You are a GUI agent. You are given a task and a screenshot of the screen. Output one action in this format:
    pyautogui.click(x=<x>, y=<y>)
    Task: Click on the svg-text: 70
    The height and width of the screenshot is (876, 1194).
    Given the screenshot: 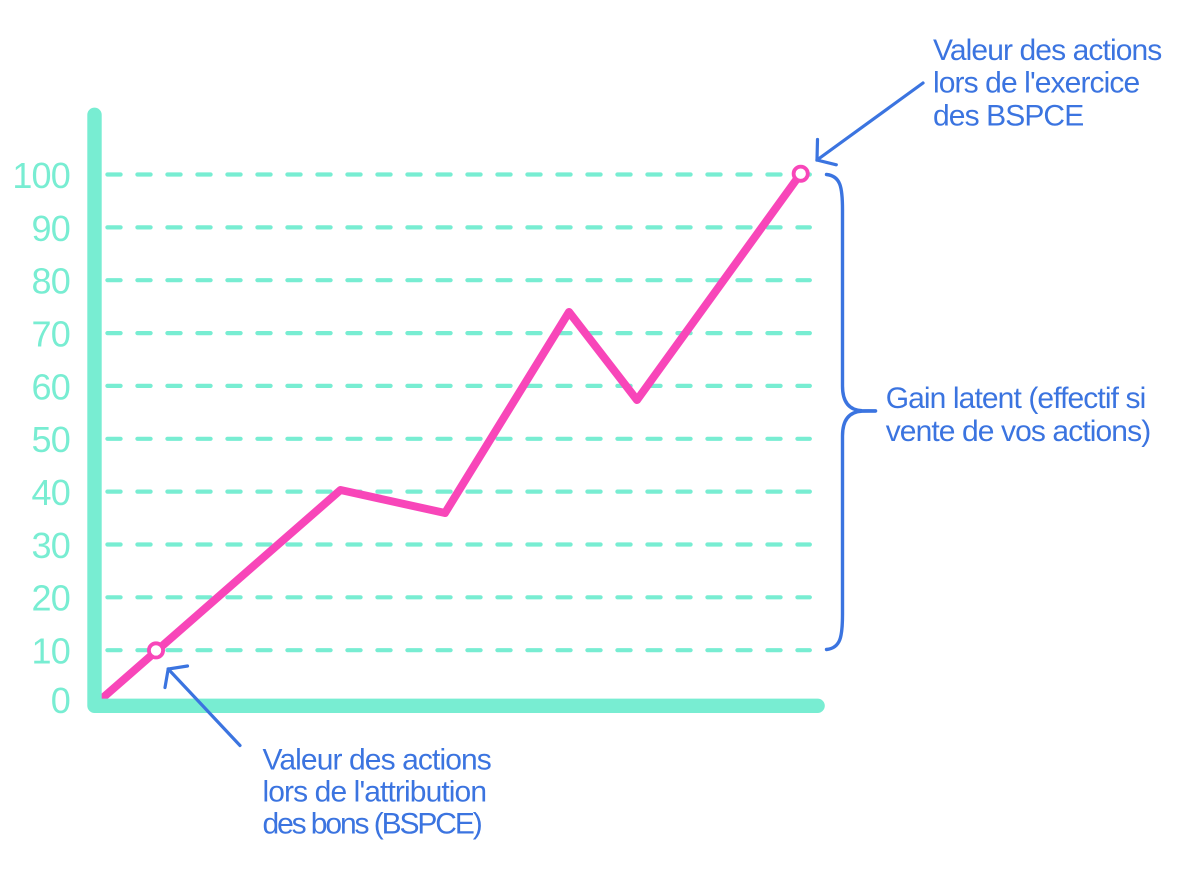 What is the action you would take?
    pyautogui.click(x=51, y=334)
    